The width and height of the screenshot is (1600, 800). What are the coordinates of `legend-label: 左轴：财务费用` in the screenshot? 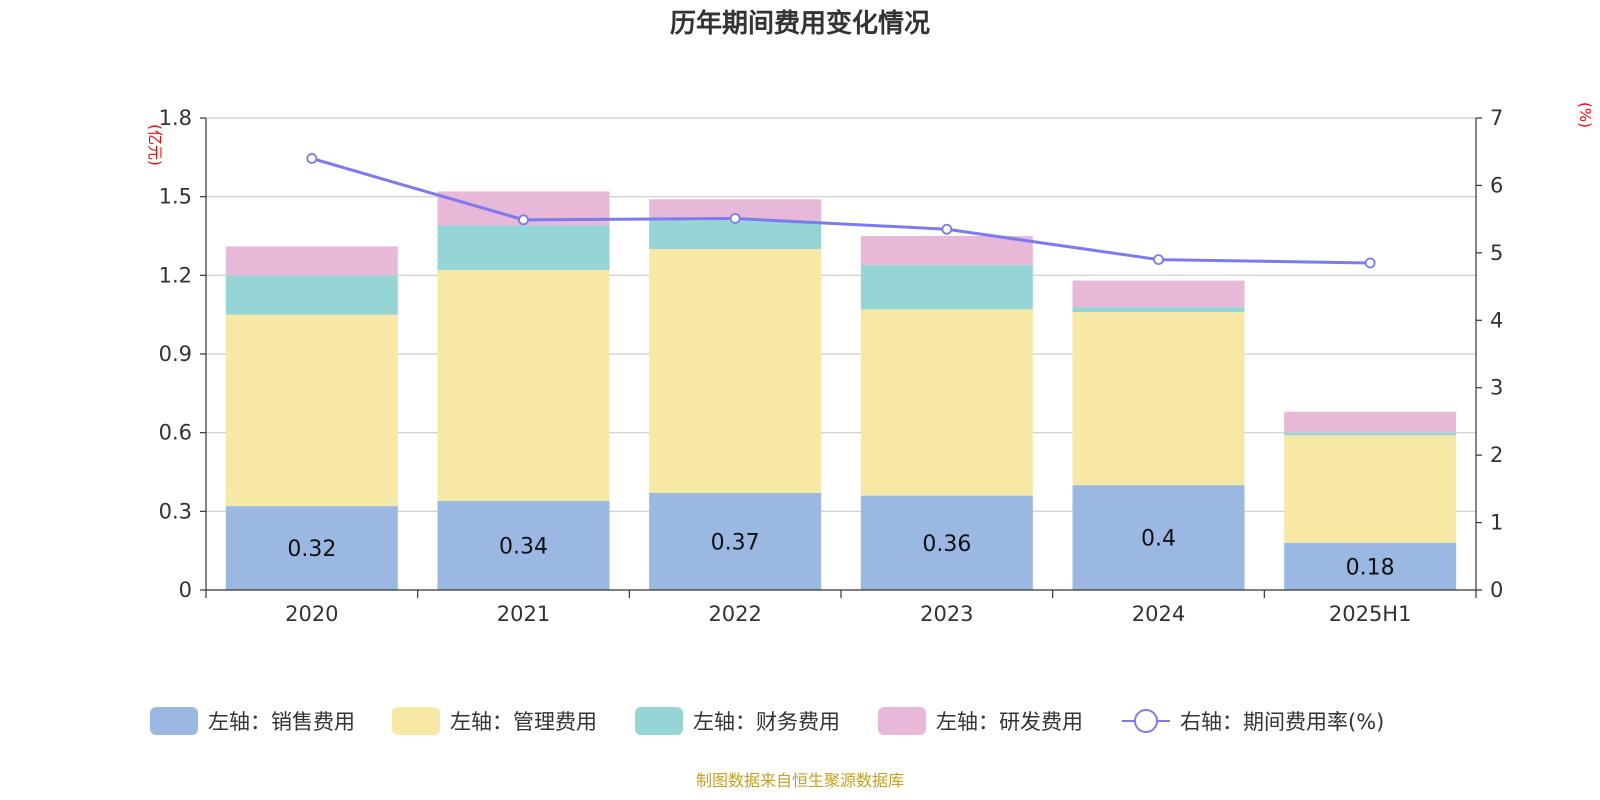 It's located at (766, 722).